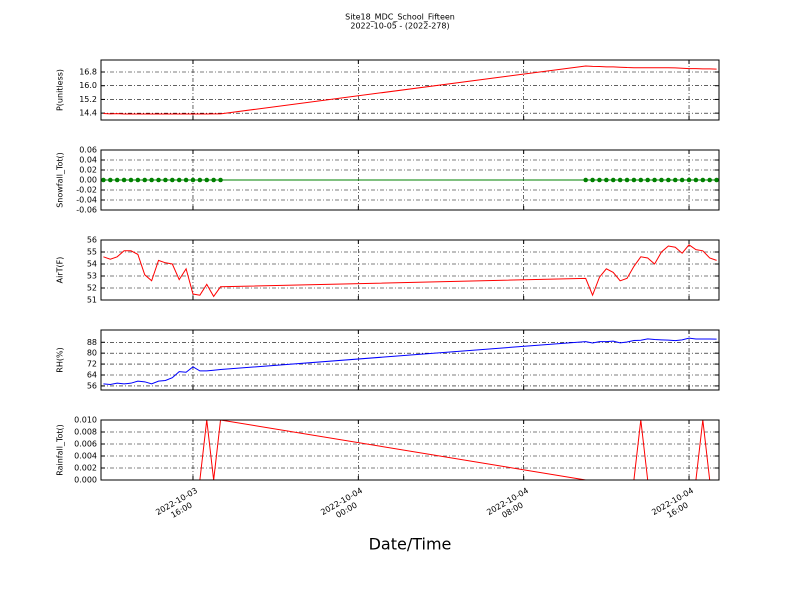  What do you see at coordinates (92, 364) in the screenshot?
I see `y-tick-label: 72` at bounding box center [92, 364].